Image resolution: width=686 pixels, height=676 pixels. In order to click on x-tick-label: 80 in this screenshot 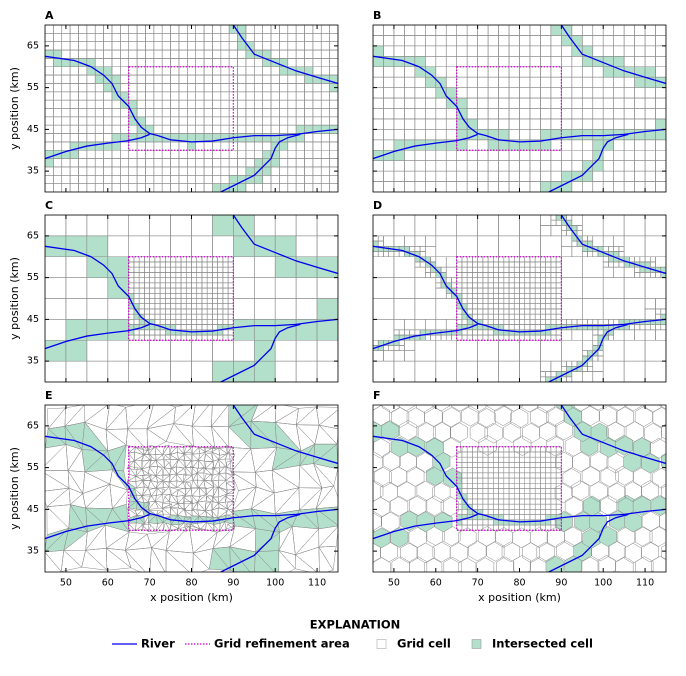, I will do `click(519, 583)`.